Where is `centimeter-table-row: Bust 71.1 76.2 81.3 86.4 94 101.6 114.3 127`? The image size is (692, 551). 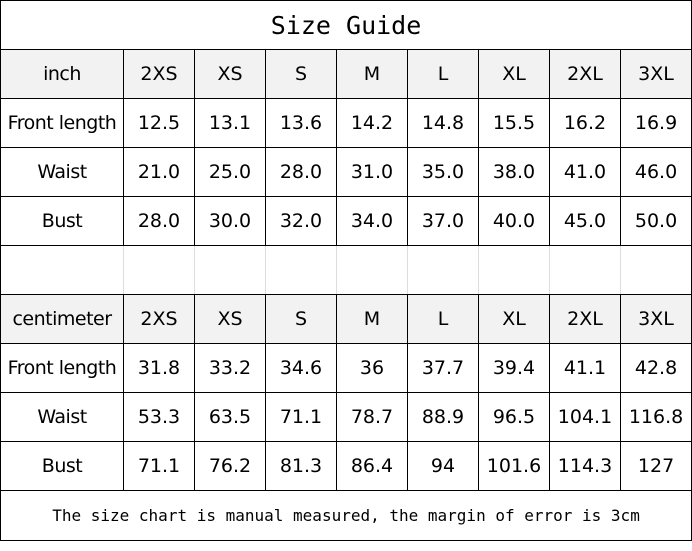
centimeter-table-row: Bust 71.1 76.2 81.3 86.4 94 101.6 114.3 127 is located at coordinates (346, 466).